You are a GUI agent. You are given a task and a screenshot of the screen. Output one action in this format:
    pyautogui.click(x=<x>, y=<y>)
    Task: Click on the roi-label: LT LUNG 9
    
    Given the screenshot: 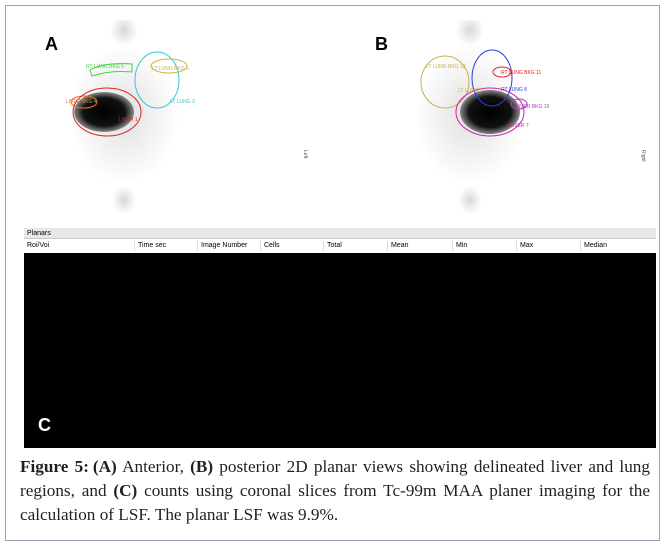 What is the action you would take?
    pyautogui.click(x=470, y=91)
    